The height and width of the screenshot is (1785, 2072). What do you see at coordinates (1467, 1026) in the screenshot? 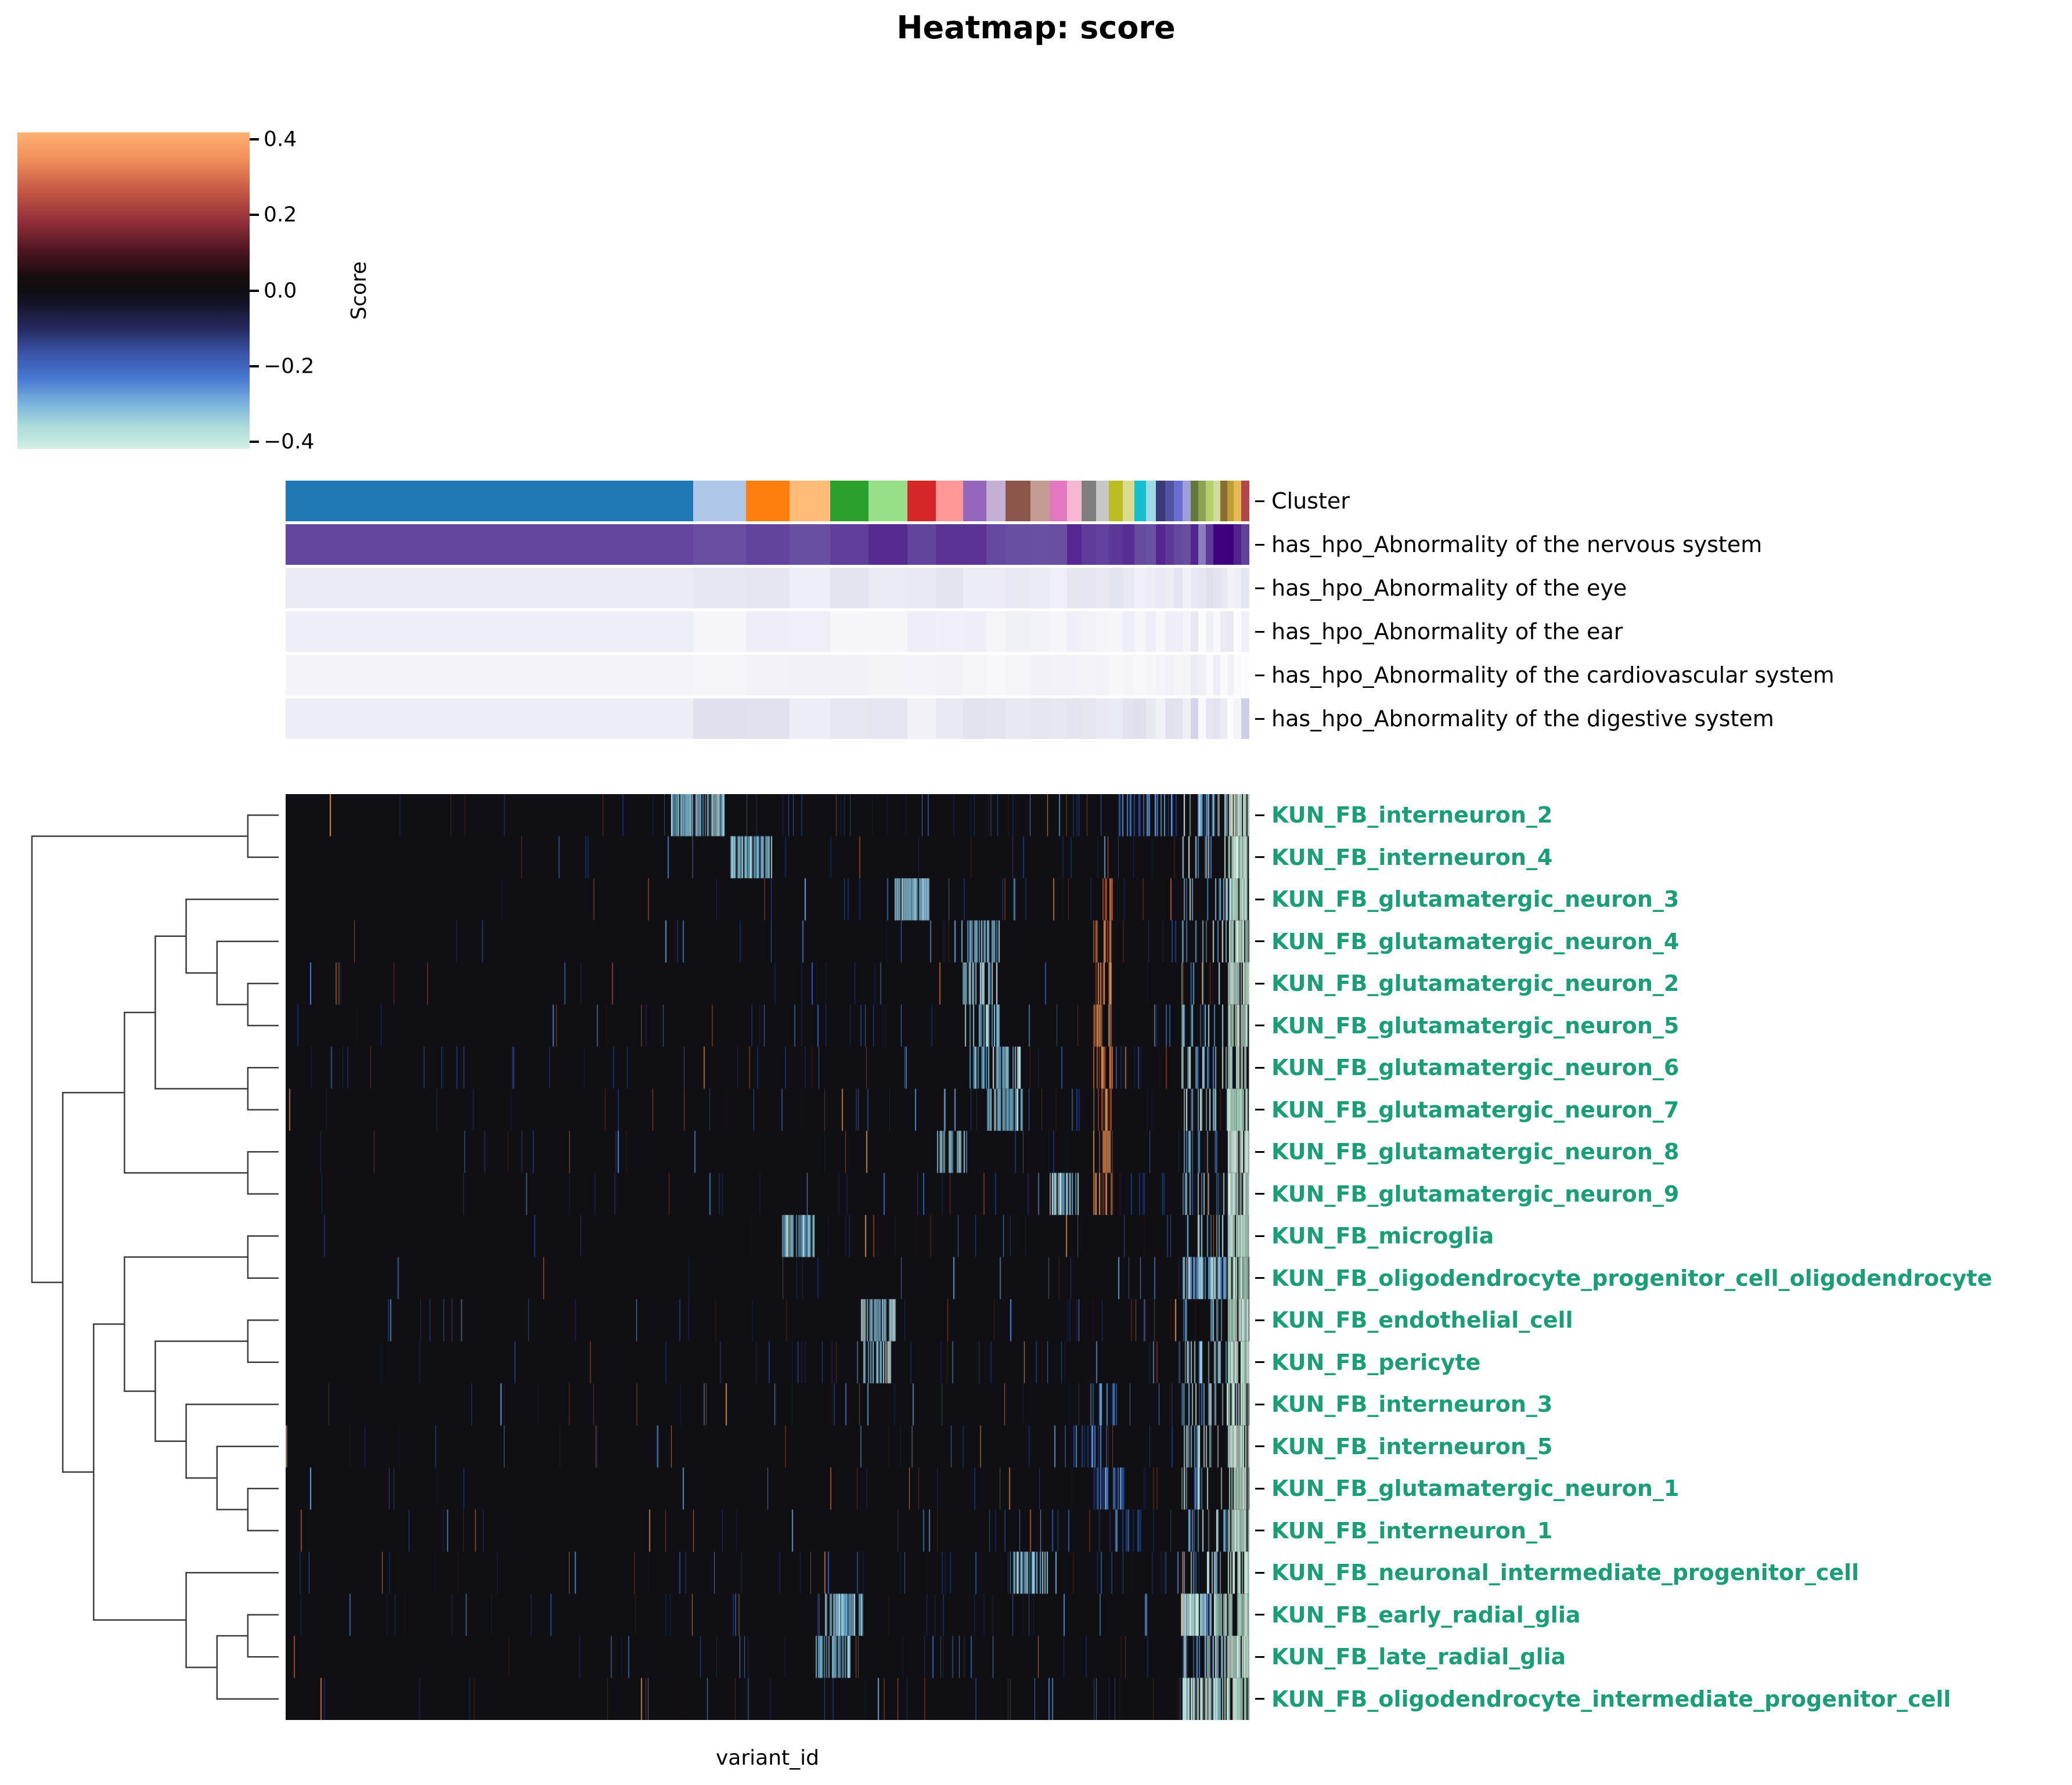
I see `heatmap-row-label: KUN_FB_glutamatergic_neuron_5` at bounding box center [1467, 1026].